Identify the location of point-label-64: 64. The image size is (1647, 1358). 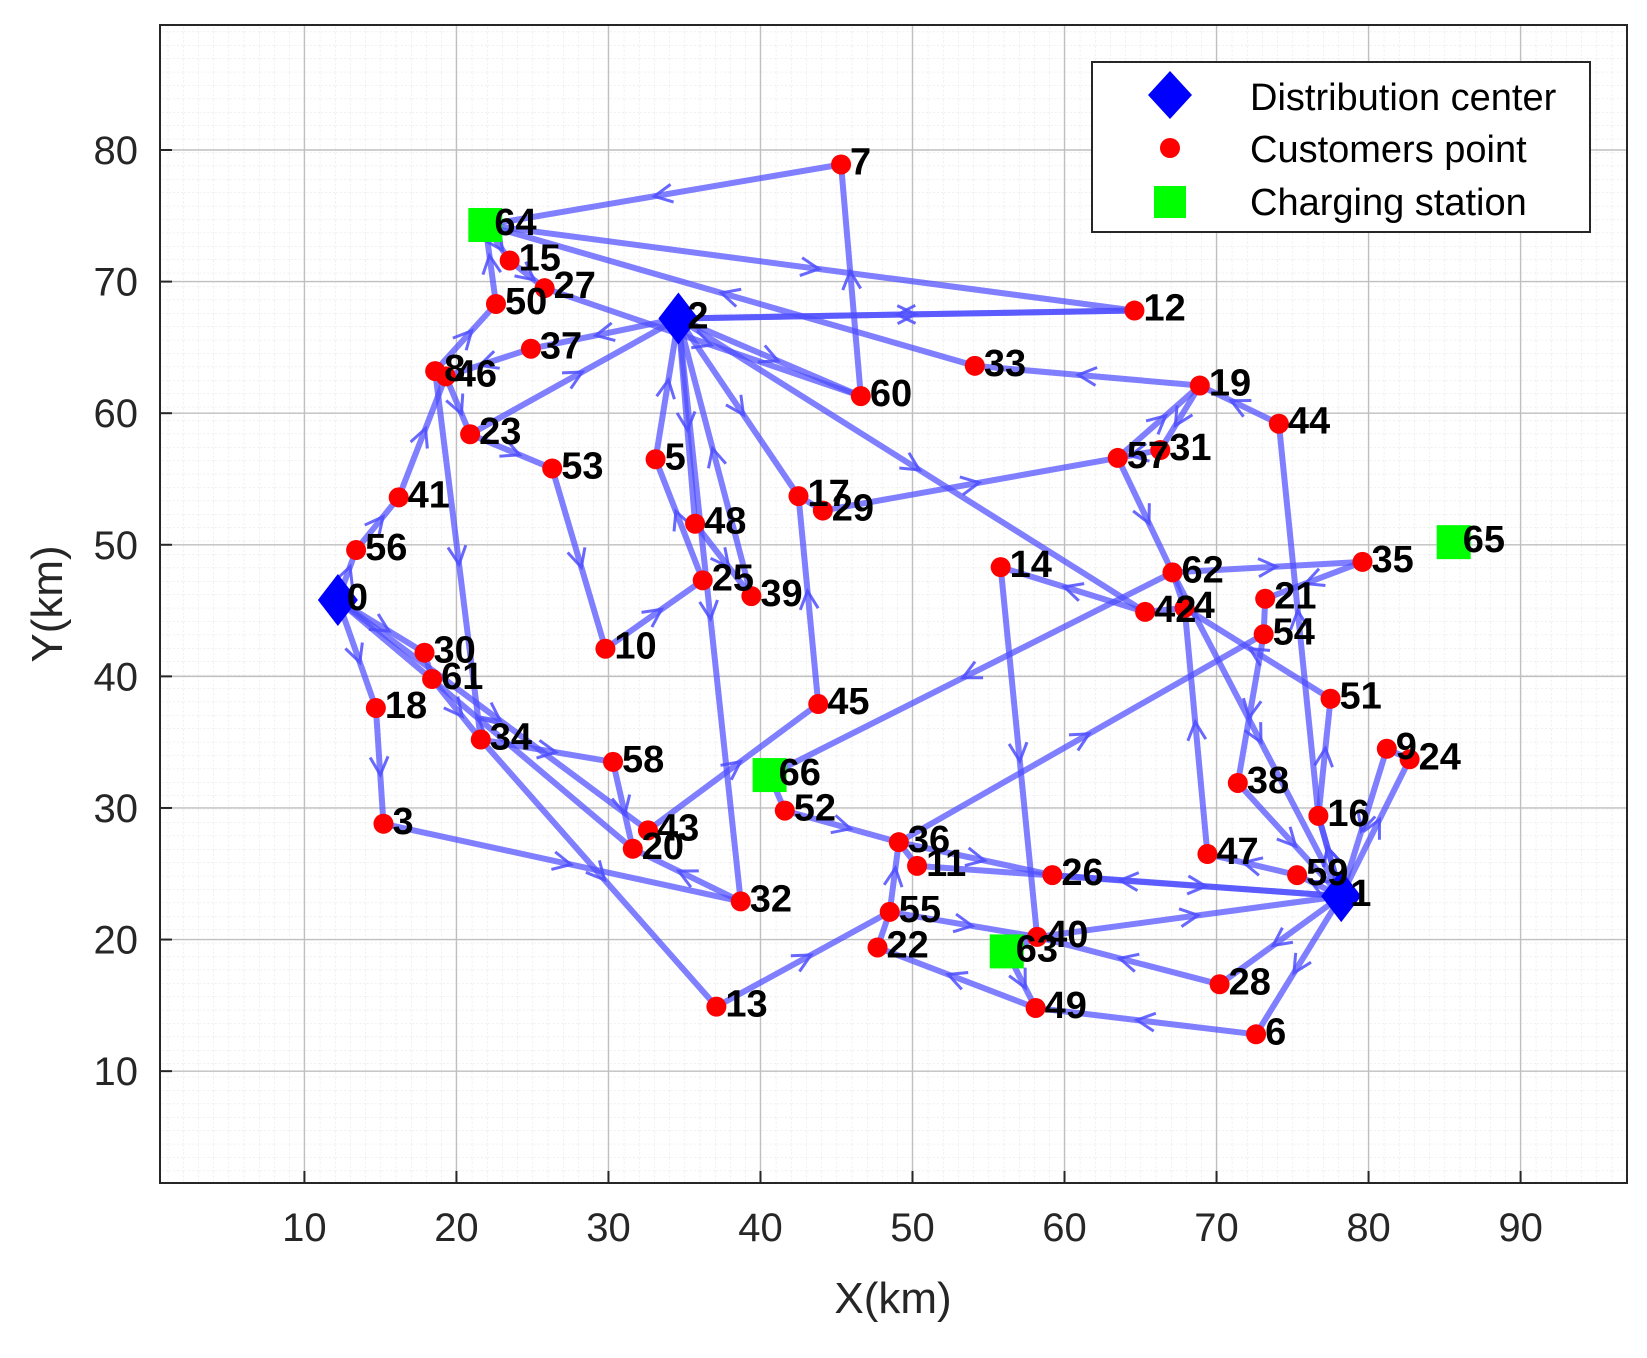
(515, 223).